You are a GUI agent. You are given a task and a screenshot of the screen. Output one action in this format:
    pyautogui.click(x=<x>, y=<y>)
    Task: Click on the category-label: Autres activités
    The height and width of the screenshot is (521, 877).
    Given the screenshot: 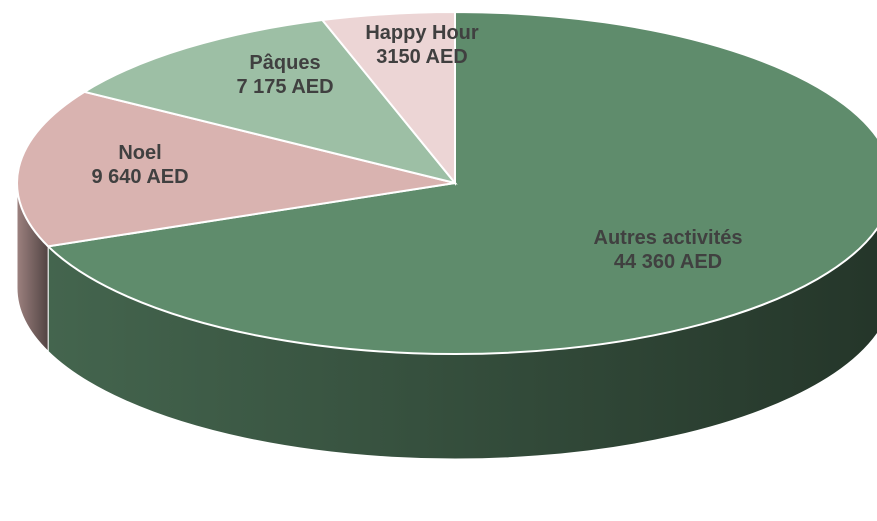 What is the action you would take?
    pyautogui.click(x=668, y=238)
    